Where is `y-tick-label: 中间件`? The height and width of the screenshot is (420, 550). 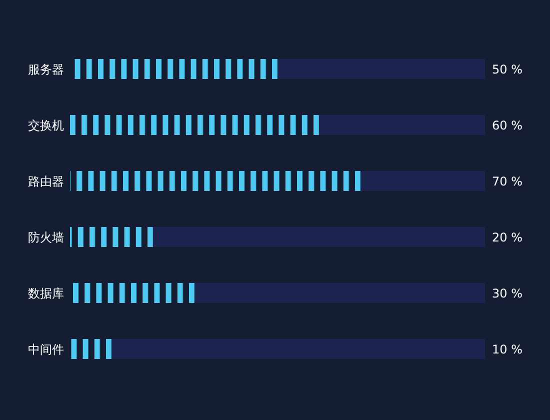
y-tick-label: 中间件 is located at coordinates (46, 349).